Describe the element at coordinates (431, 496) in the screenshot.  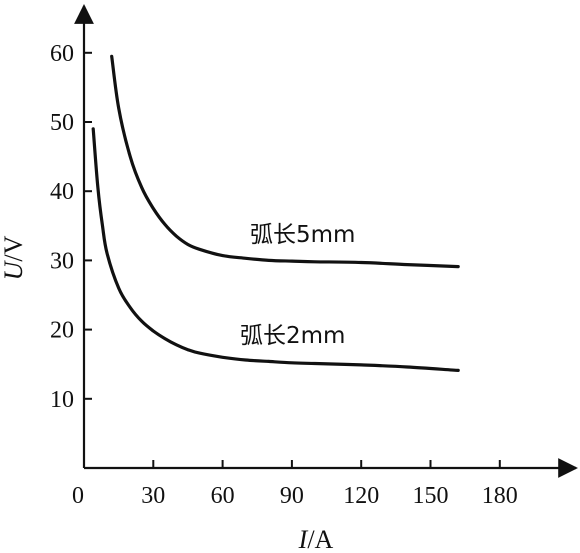
I see `x-tick-label: 150` at that location.